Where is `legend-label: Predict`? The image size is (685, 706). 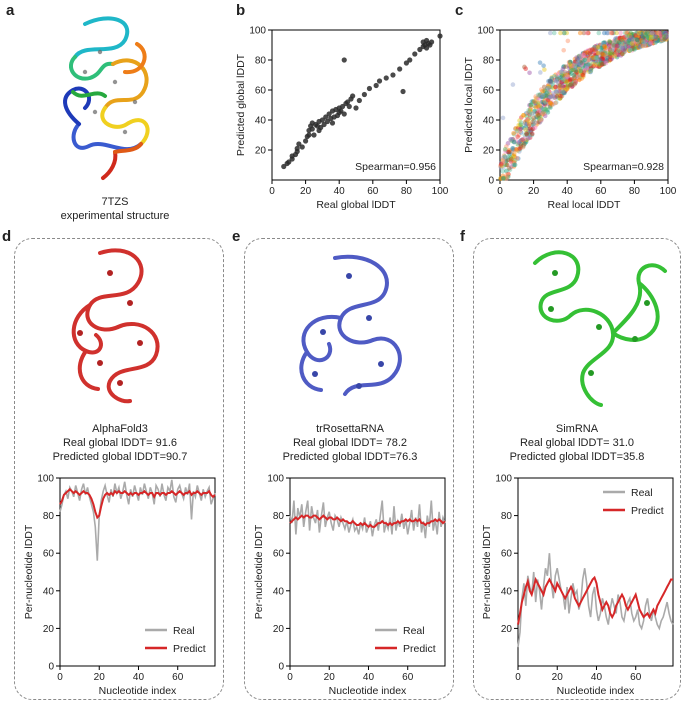 legend-label: Predict is located at coordinates (189, 649).